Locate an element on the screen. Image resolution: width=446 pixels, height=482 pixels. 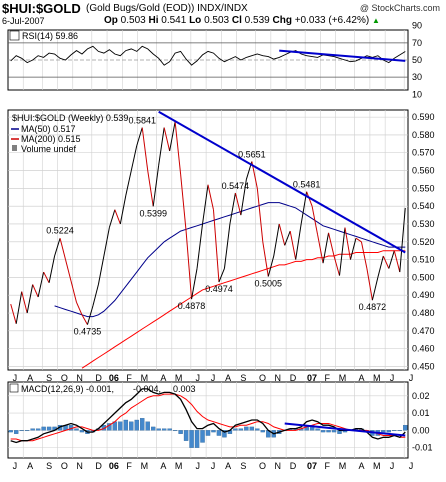
macd-xlabel-2: S is located at coordinates (49, 466).